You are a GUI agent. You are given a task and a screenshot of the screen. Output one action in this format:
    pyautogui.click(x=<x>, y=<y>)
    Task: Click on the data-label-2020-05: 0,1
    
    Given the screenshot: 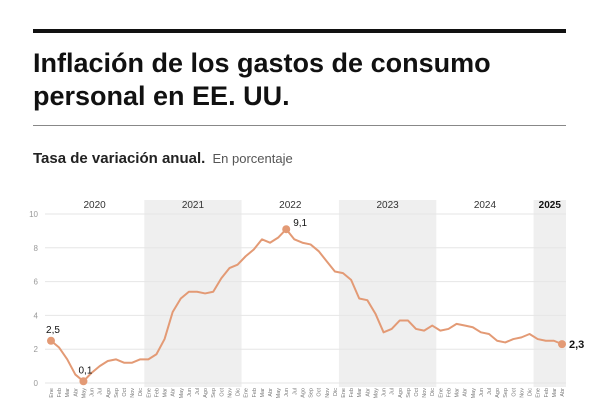 What is the action you would take?
    pyautogui.click(x=85, y=370)
    